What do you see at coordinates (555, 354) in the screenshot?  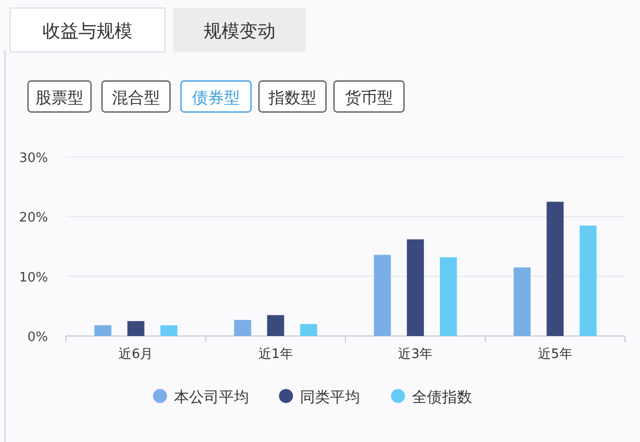 I see `x-tick-label: 近5年` at bounding box center [555, 354].